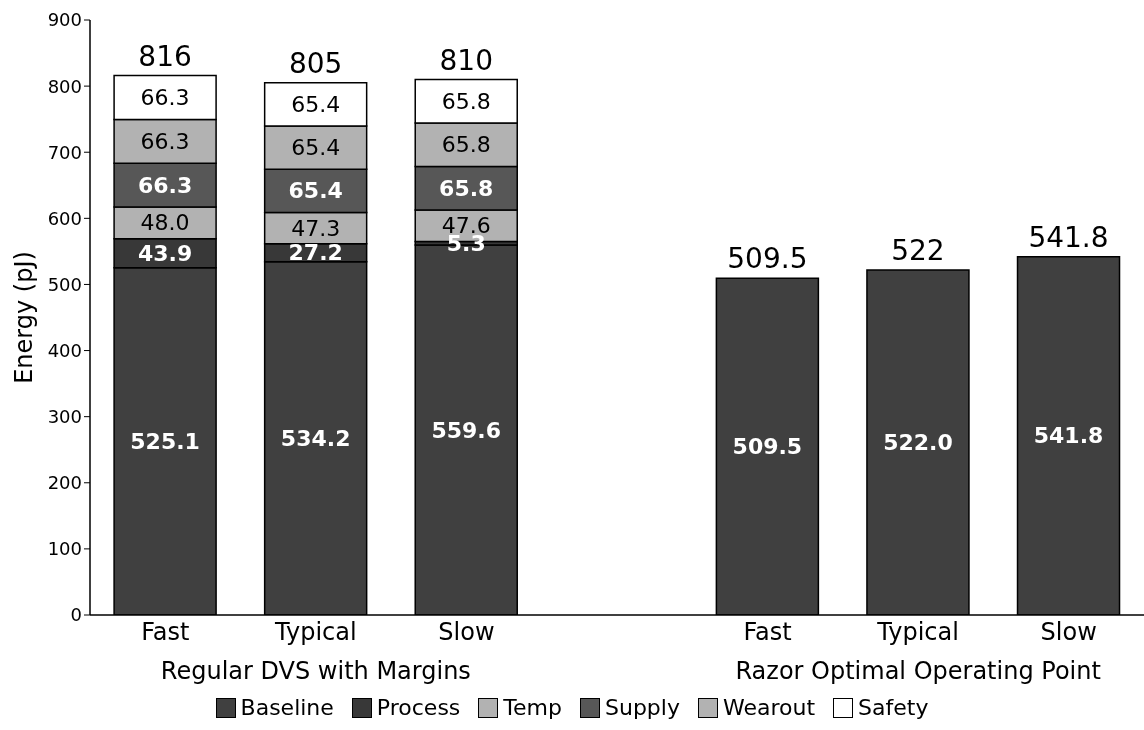 The image size is (1144, 730). Describe the element at coordinates (64, 86) in the screenshot. I see `y-tick-label: 800` at that location.